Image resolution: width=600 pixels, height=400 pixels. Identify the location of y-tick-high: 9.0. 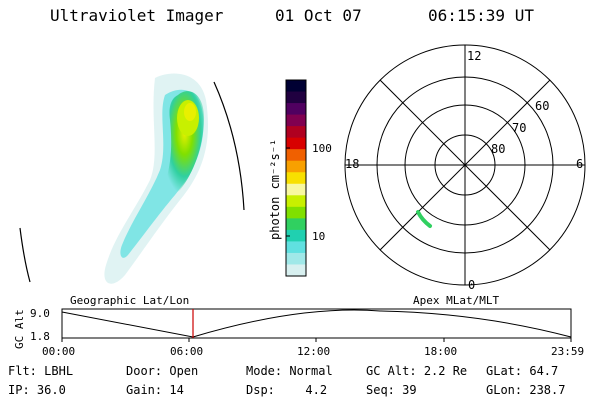
(40, 313).